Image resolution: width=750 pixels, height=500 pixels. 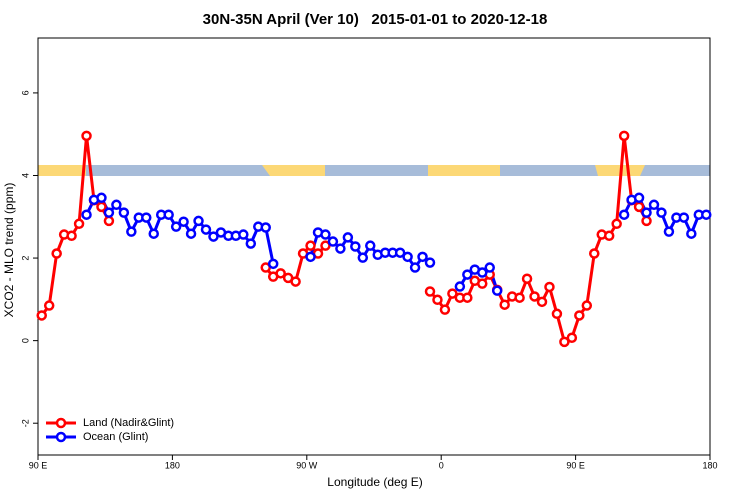 I want to click on ocean-strip, so click(x=374, y=170).